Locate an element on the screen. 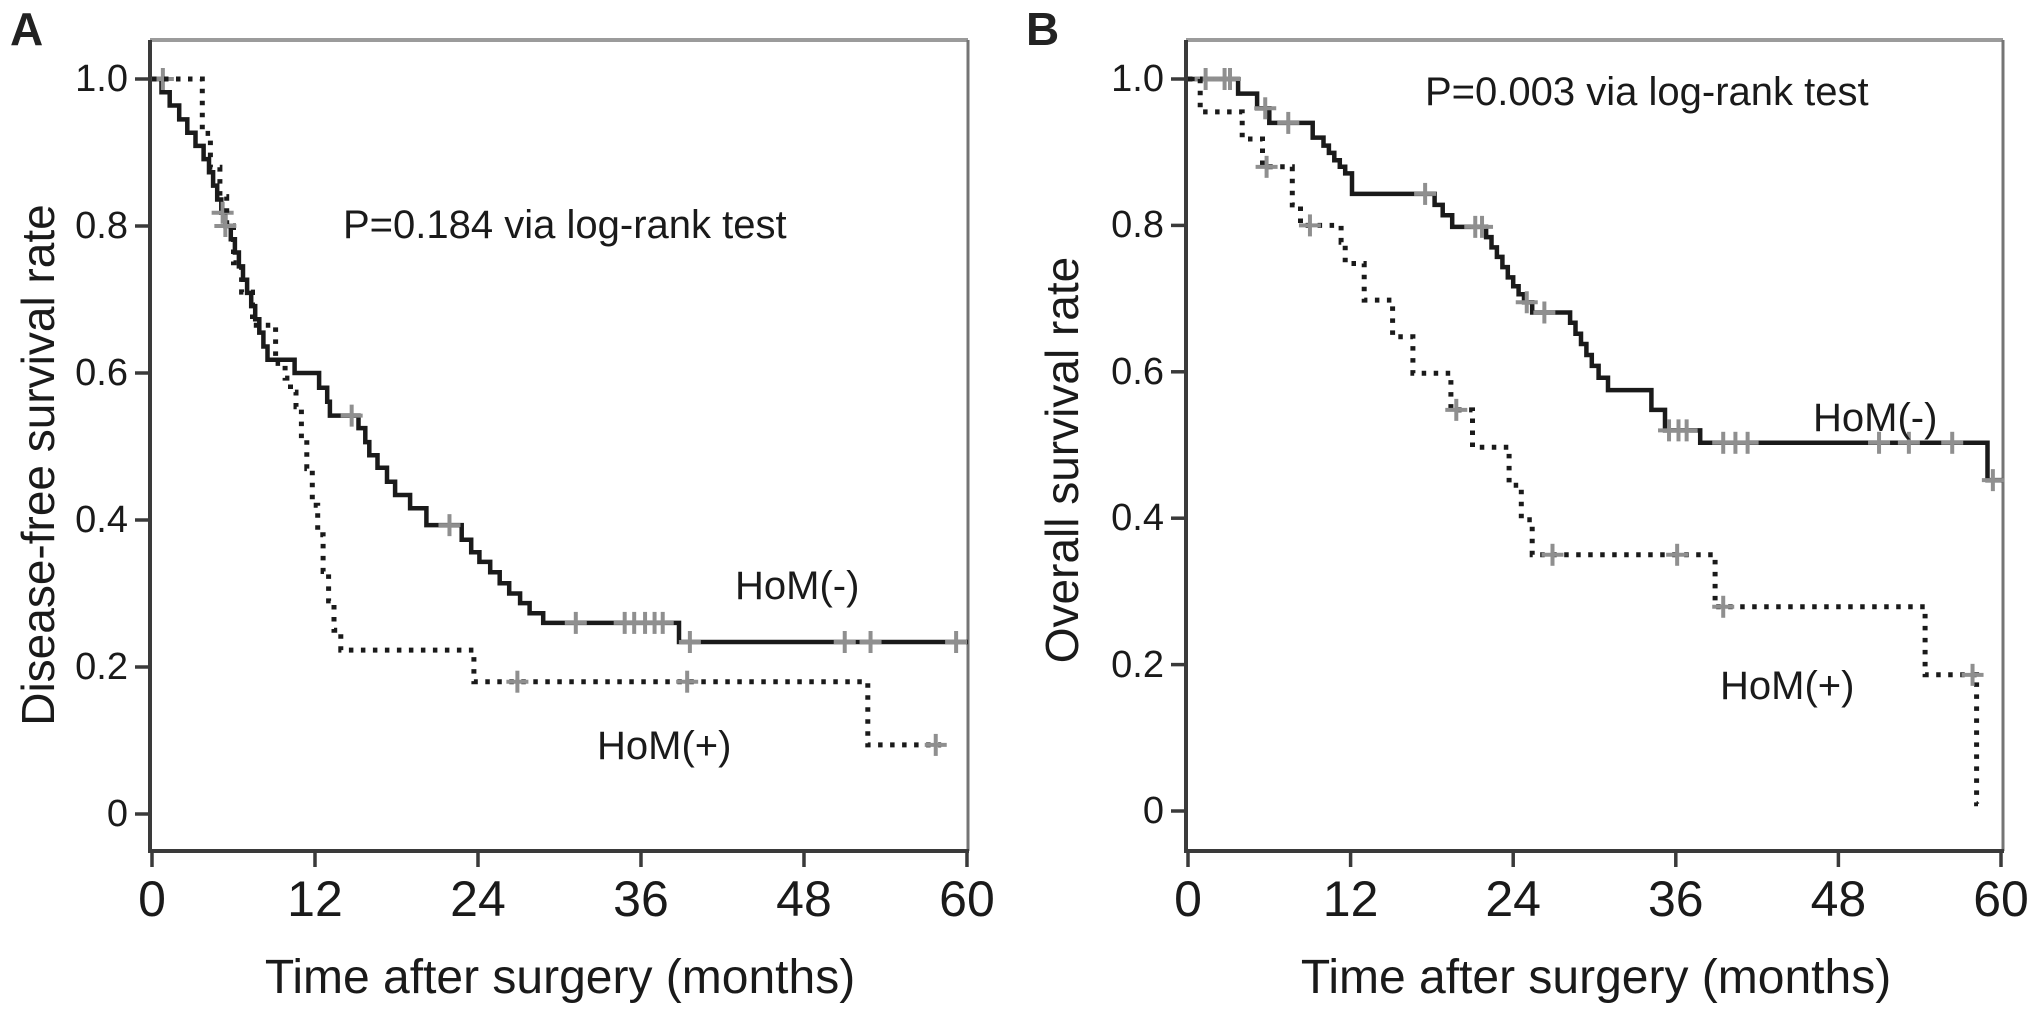 This screenshot has width=2031, height=1012. panel-b-x-axis-title: Time after surgery (months) is located at coordinates (1596, 977).